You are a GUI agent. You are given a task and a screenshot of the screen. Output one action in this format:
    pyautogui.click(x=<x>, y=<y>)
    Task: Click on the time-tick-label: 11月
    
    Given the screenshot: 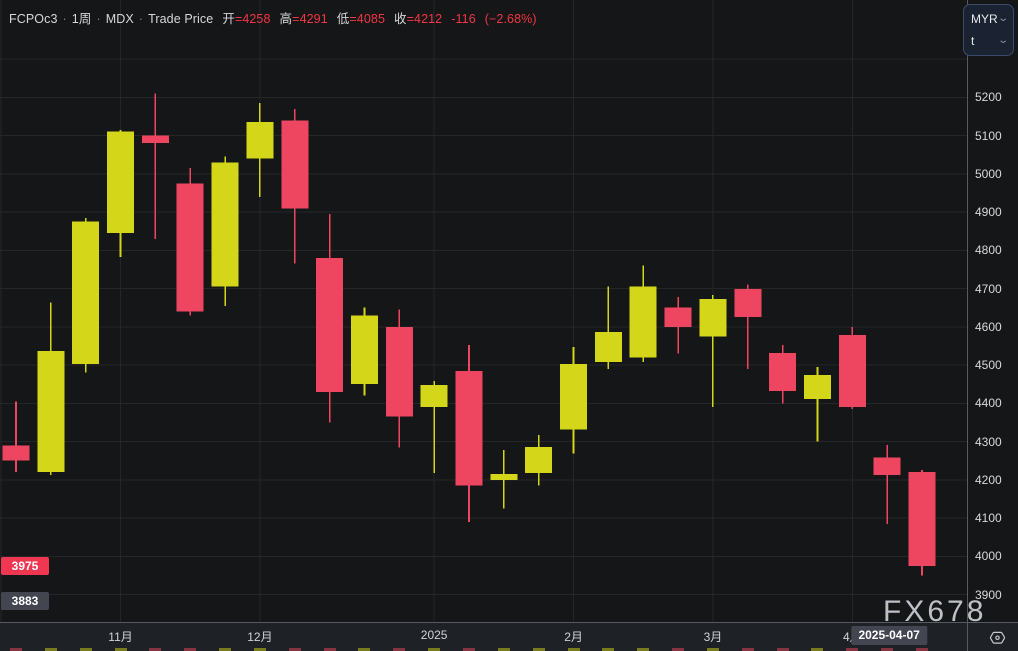 What is the action you would take?
    pyautogui.click(x=120, y=637)
    